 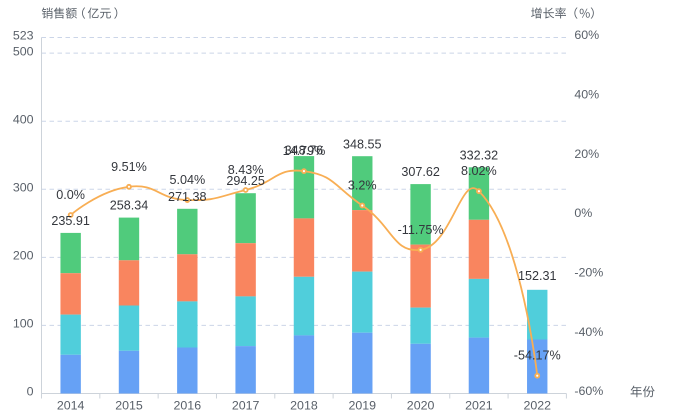 I want to click on svg-text: 14.79%, so click(x=304, y=151).